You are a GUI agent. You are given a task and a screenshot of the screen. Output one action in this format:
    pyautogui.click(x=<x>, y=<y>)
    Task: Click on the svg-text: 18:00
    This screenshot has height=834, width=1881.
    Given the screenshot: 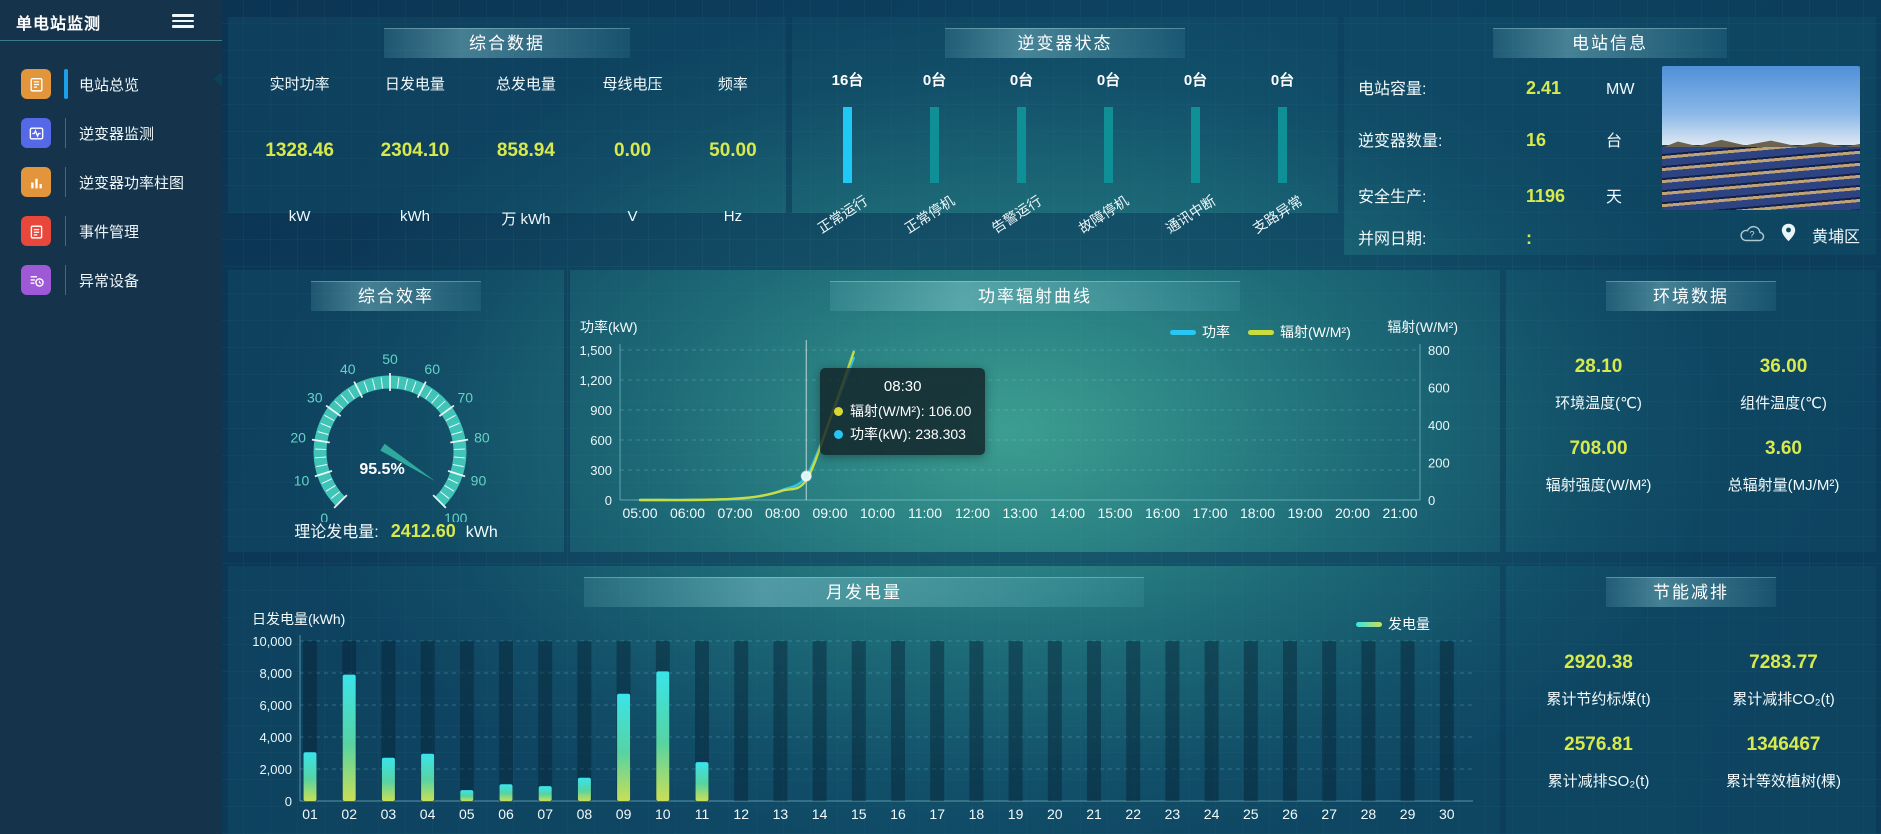 What is the action you would take?
    pyautogui.click(x=1257, y=513)
    